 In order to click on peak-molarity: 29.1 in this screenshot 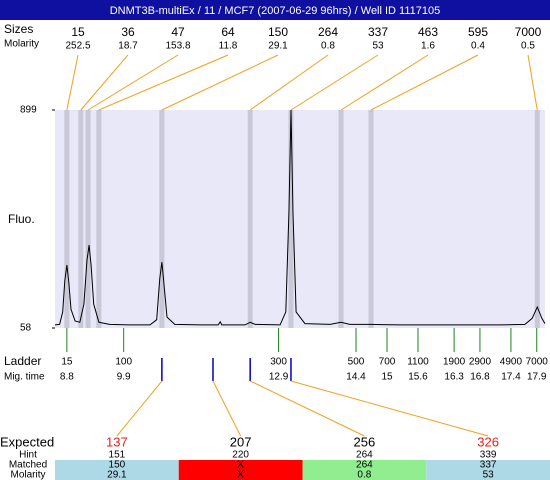, I will do `click(278, 46)`.